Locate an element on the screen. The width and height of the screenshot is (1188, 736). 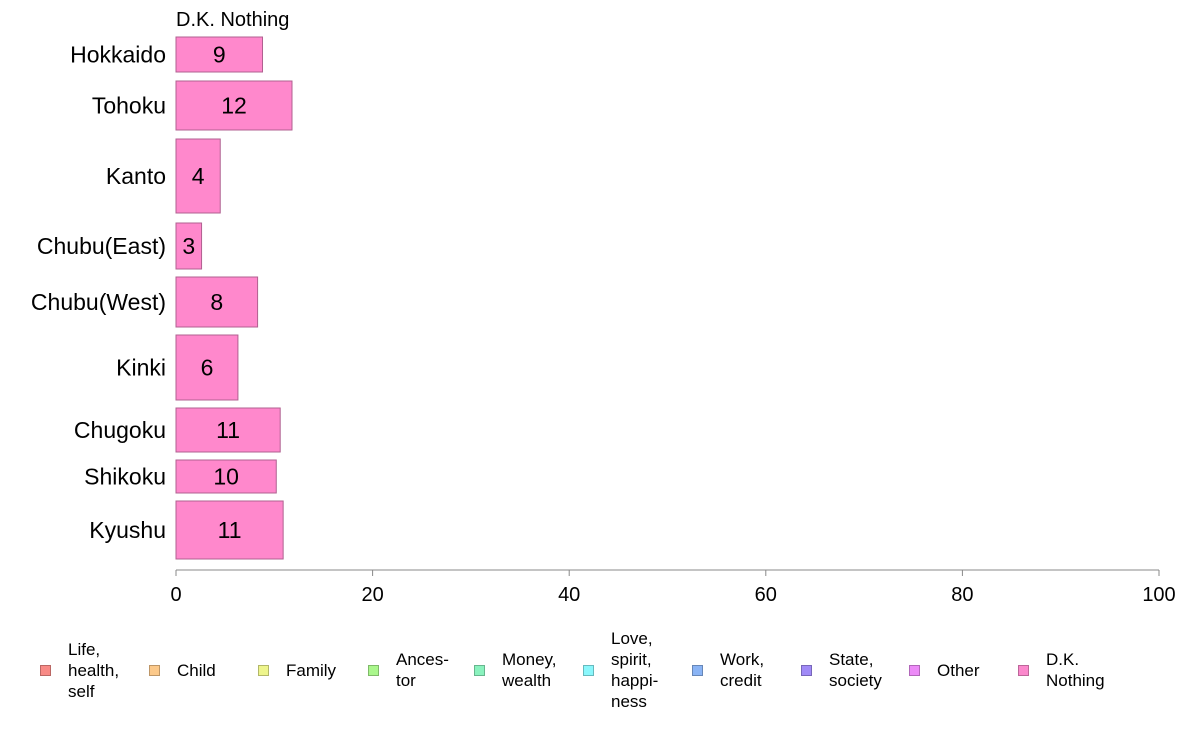
legend-label: Family is located at coordinates (311, 670).